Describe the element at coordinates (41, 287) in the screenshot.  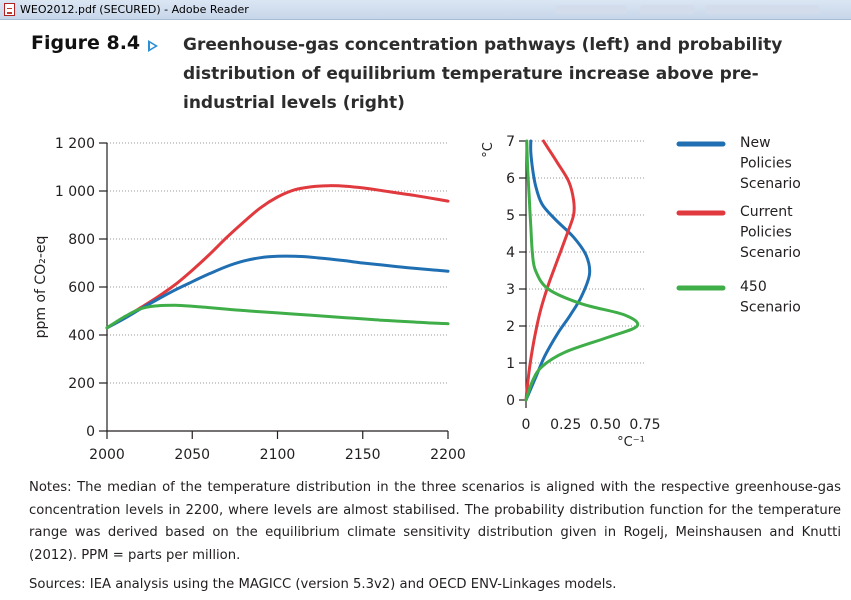
I see `left-y-axis-label: ppm of CO₂-eq` at that location.